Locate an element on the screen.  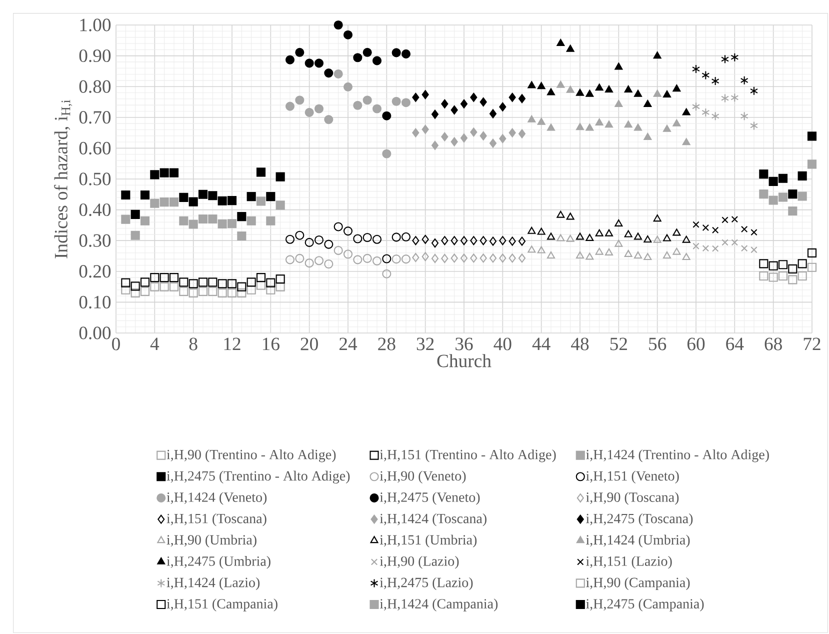
y-axis-title: Indices of hazard, i$_{H,i}$ is located at coordinates (63, 179).